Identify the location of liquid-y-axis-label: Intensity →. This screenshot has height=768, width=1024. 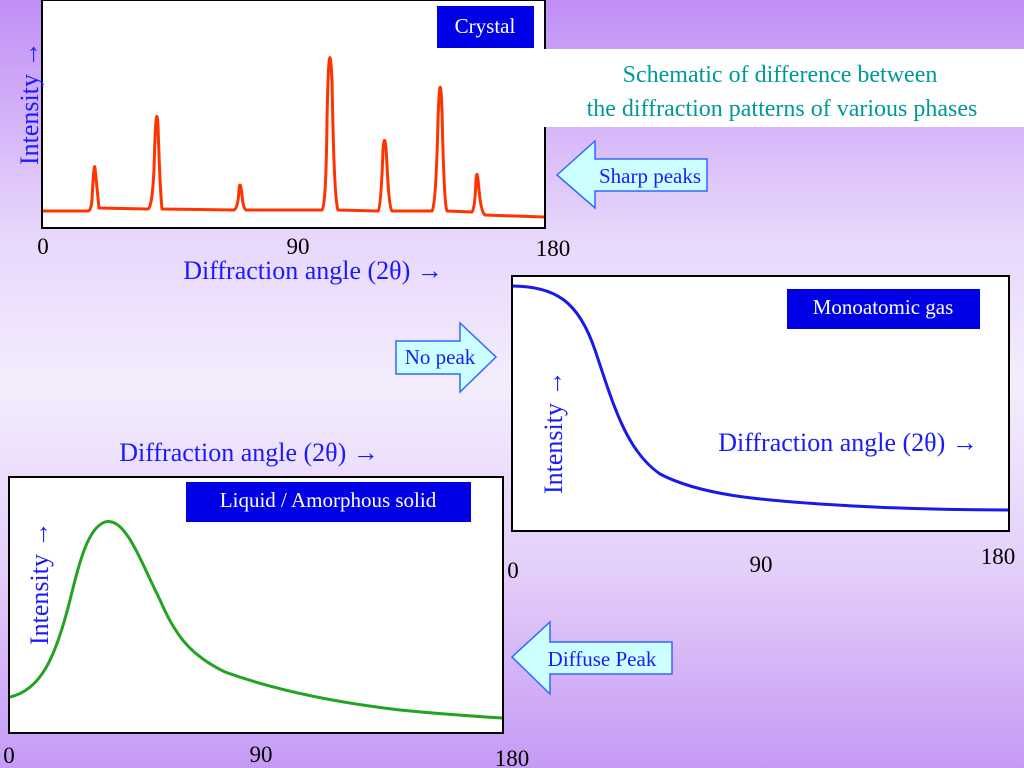
(39, 584).